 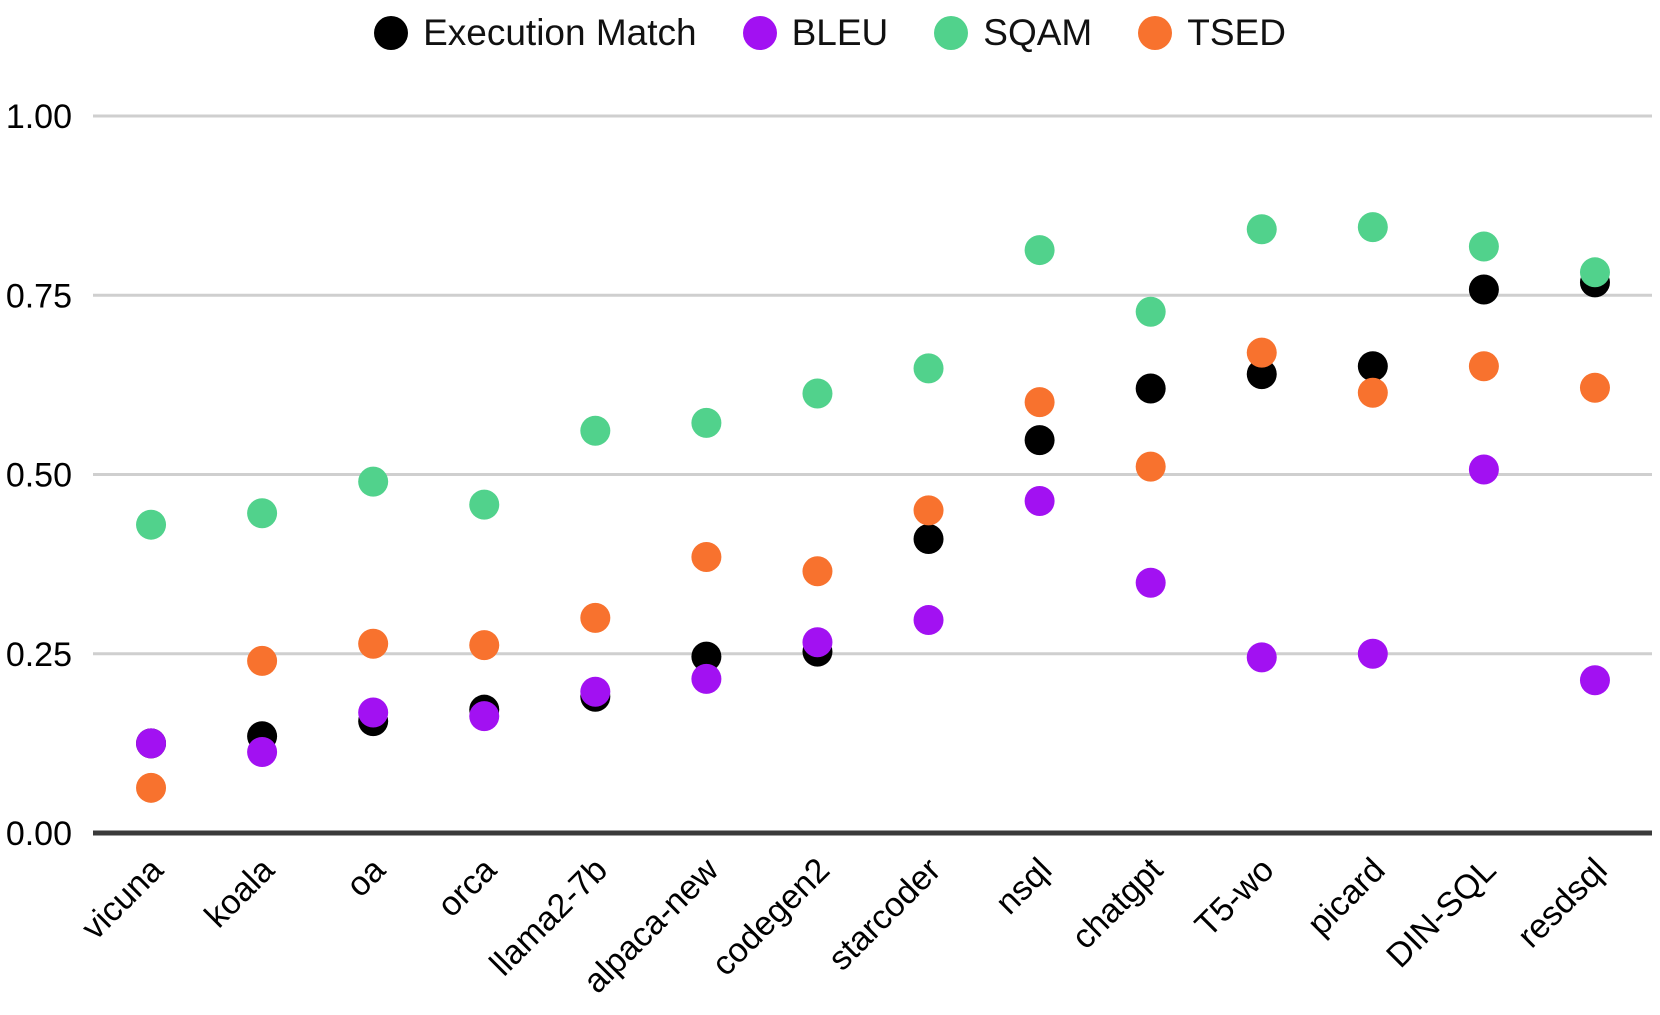 I want to click on x-tick-label: resdsql, so click(x=1562, y=903).